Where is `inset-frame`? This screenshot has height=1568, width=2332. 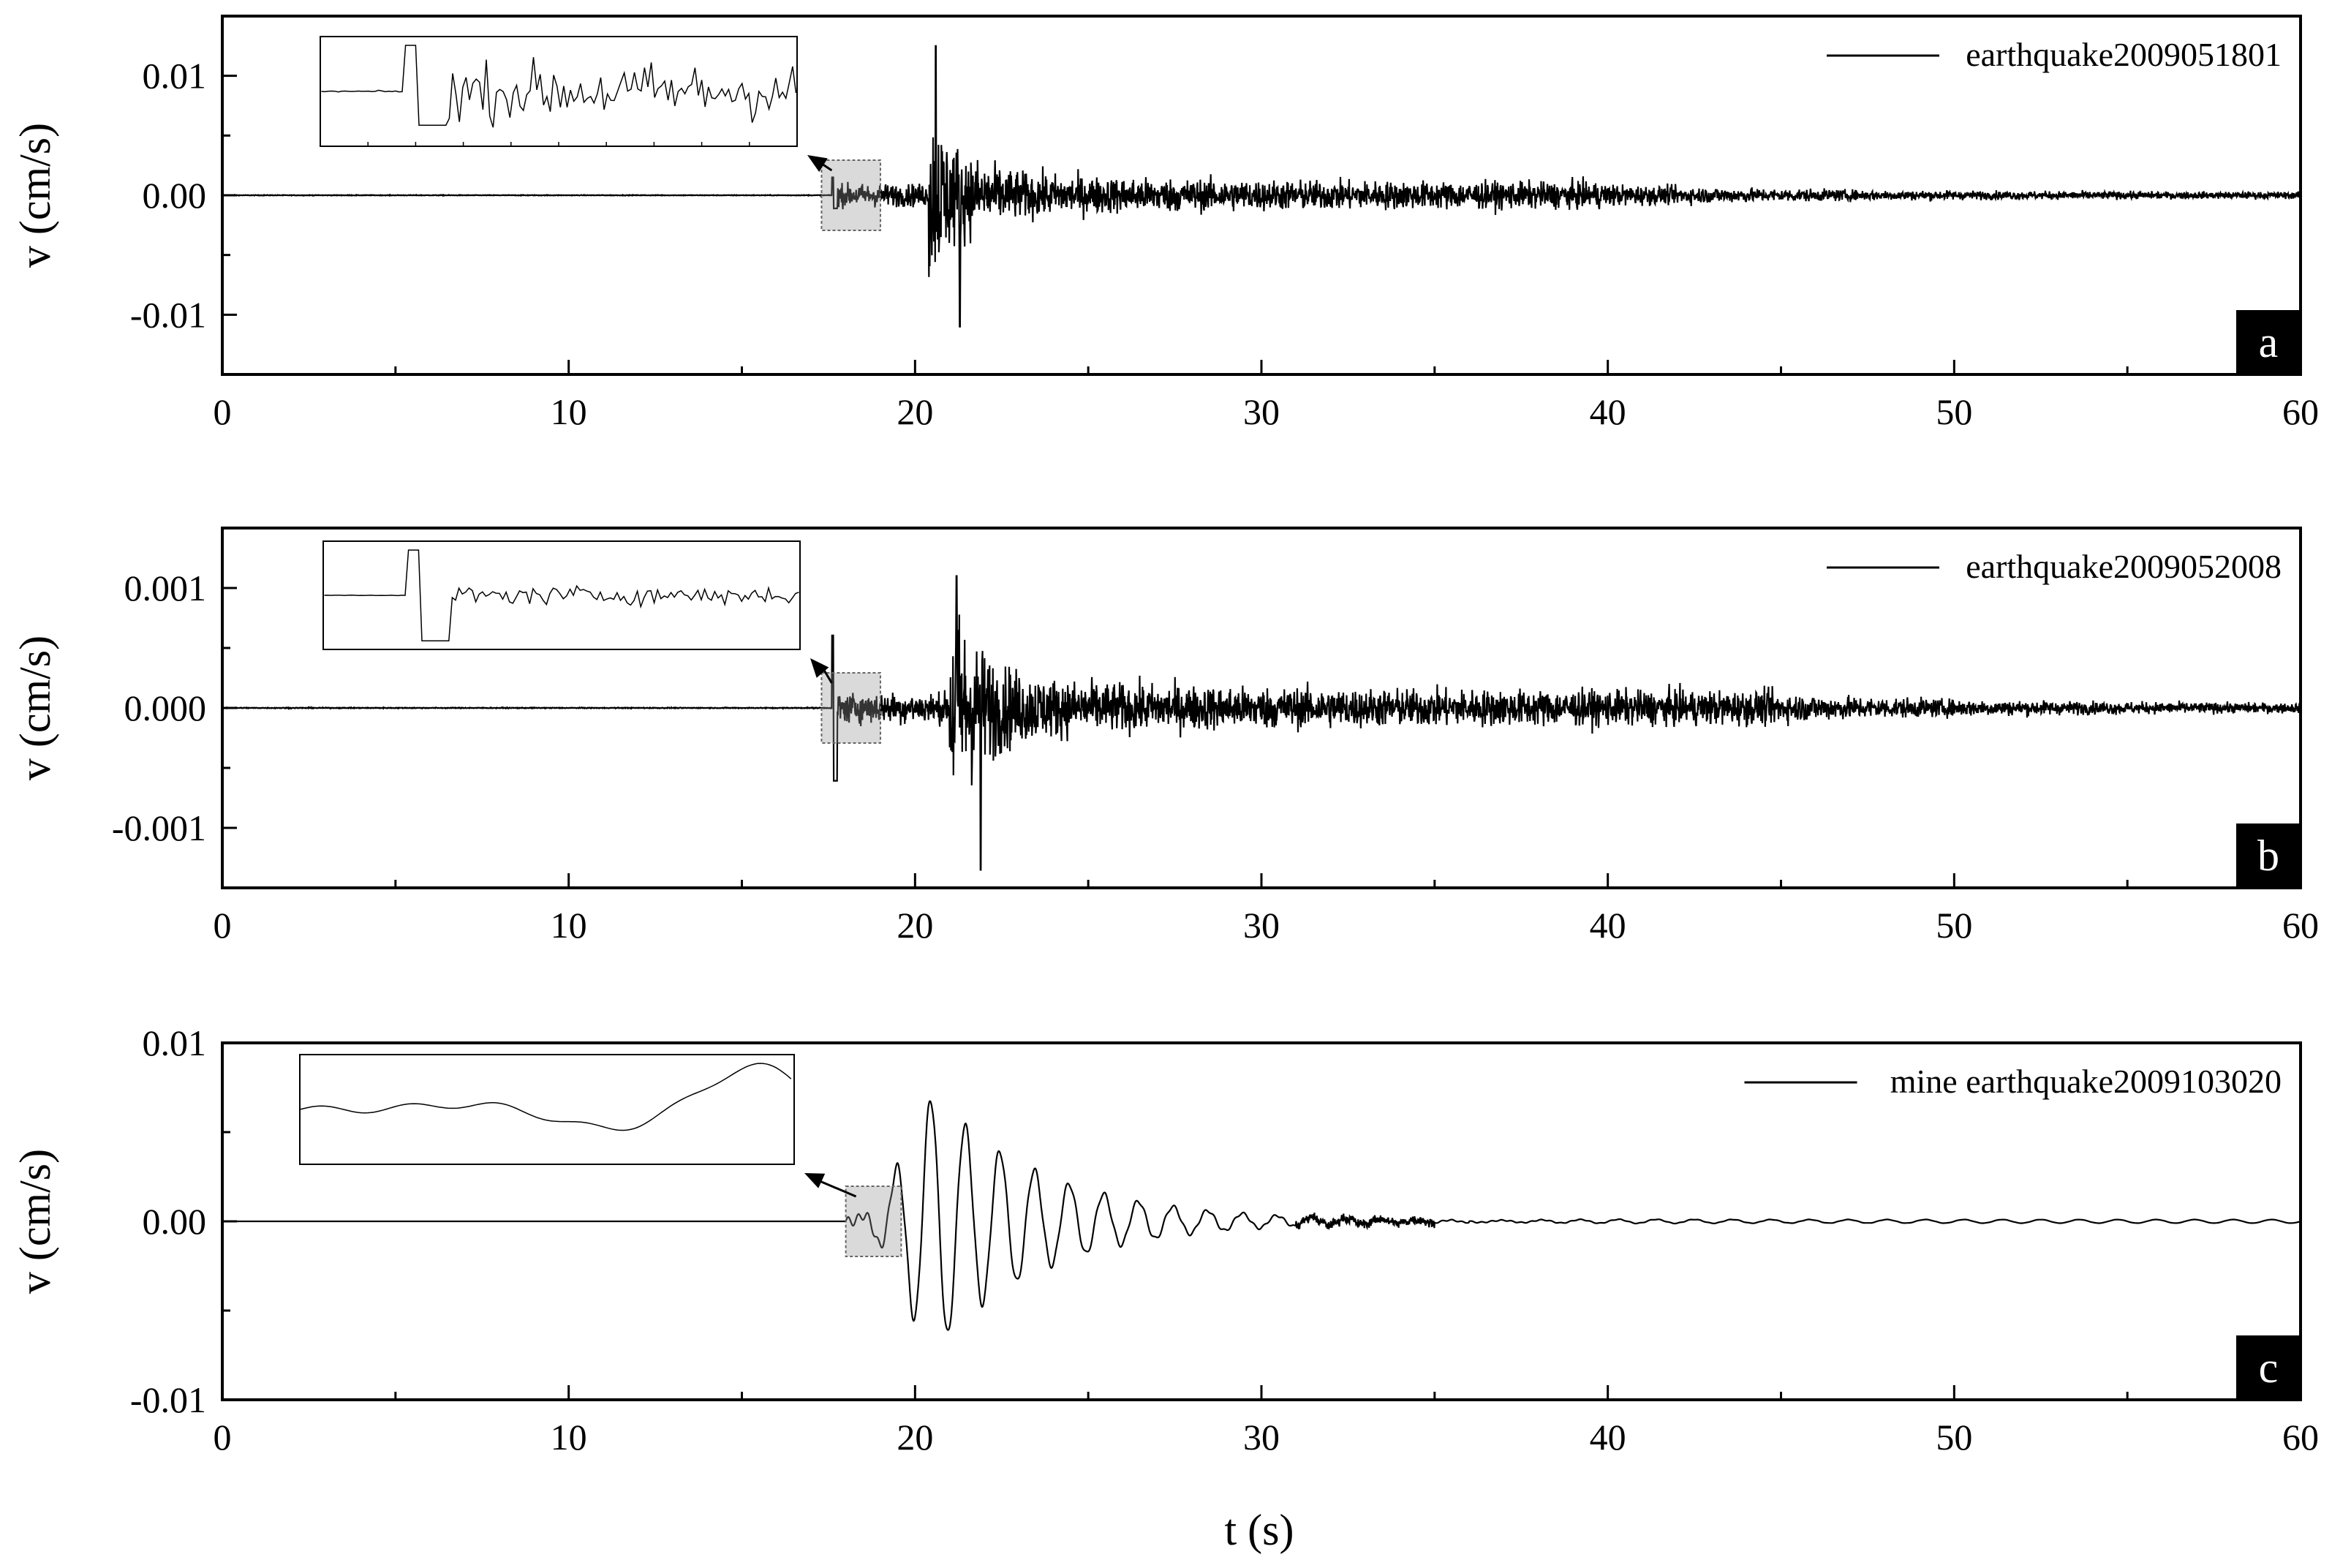 inset-frame is located at coordinates (547, 1109).